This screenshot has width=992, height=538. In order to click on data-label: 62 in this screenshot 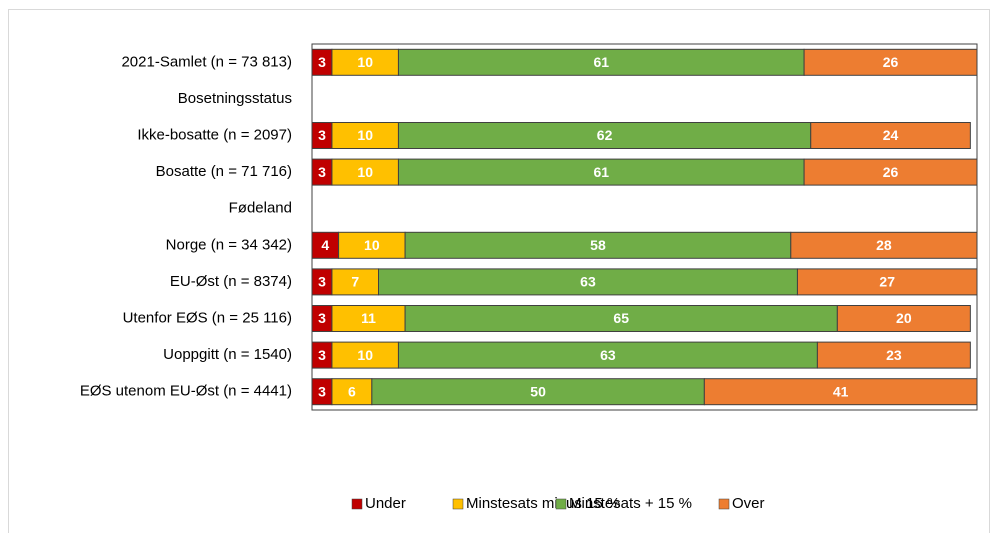, I will do `click(605, 135)`.